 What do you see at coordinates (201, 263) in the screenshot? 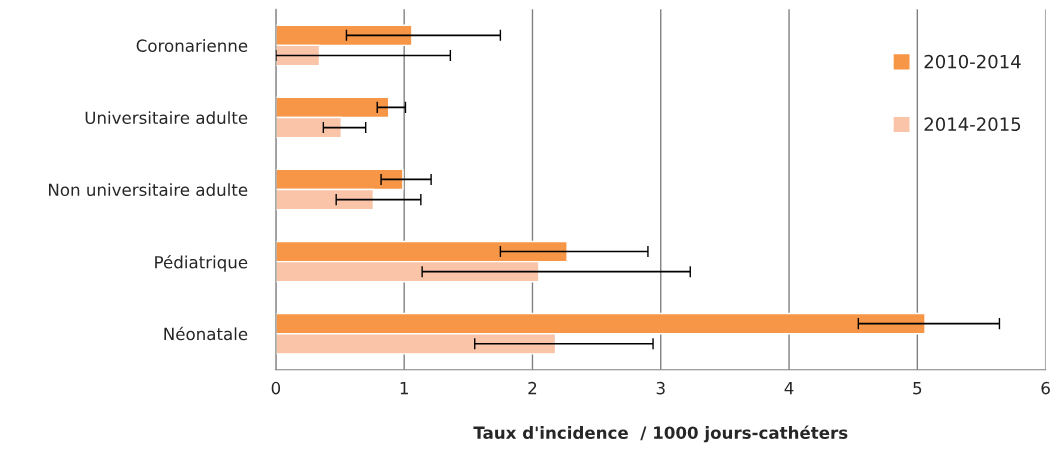
I see `y-tick-label: Pédiatrique` at bounding box center [201, 263].